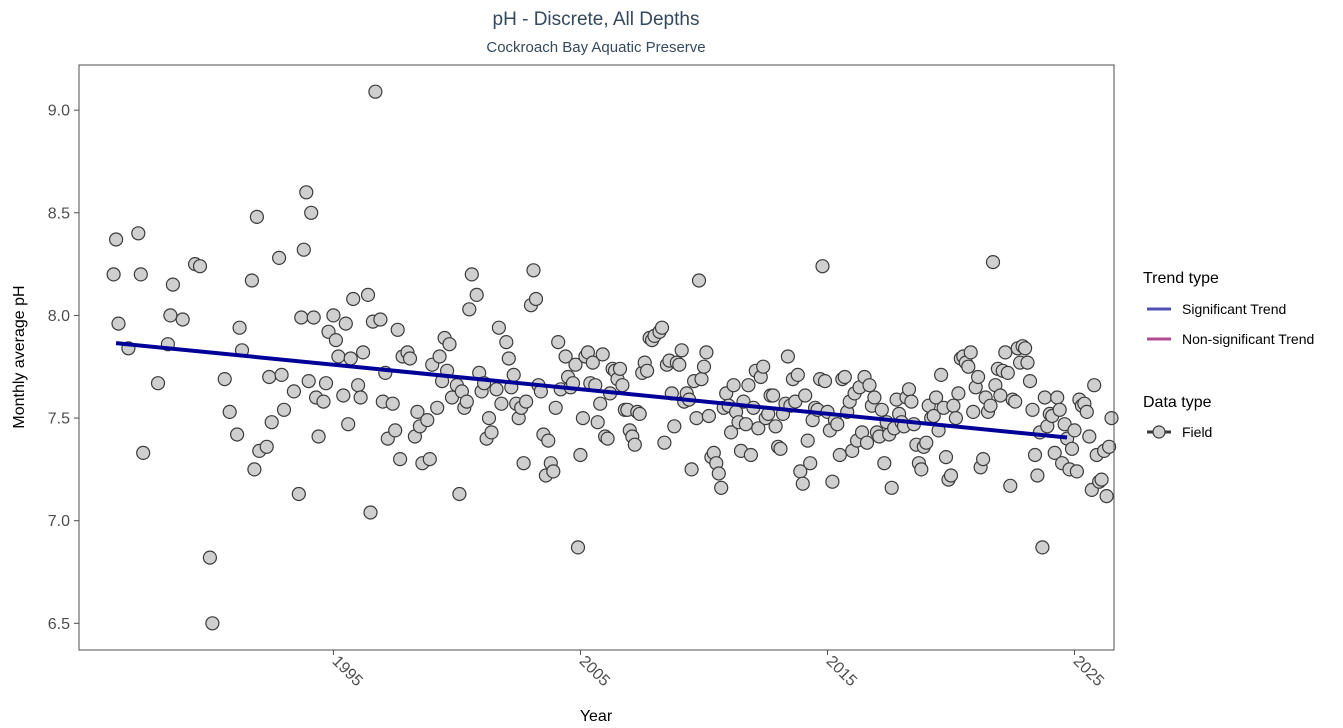 The height and width of the screenshot is (728, 1343). I want to click on x-tick-label: 2015, so click(841, 671).